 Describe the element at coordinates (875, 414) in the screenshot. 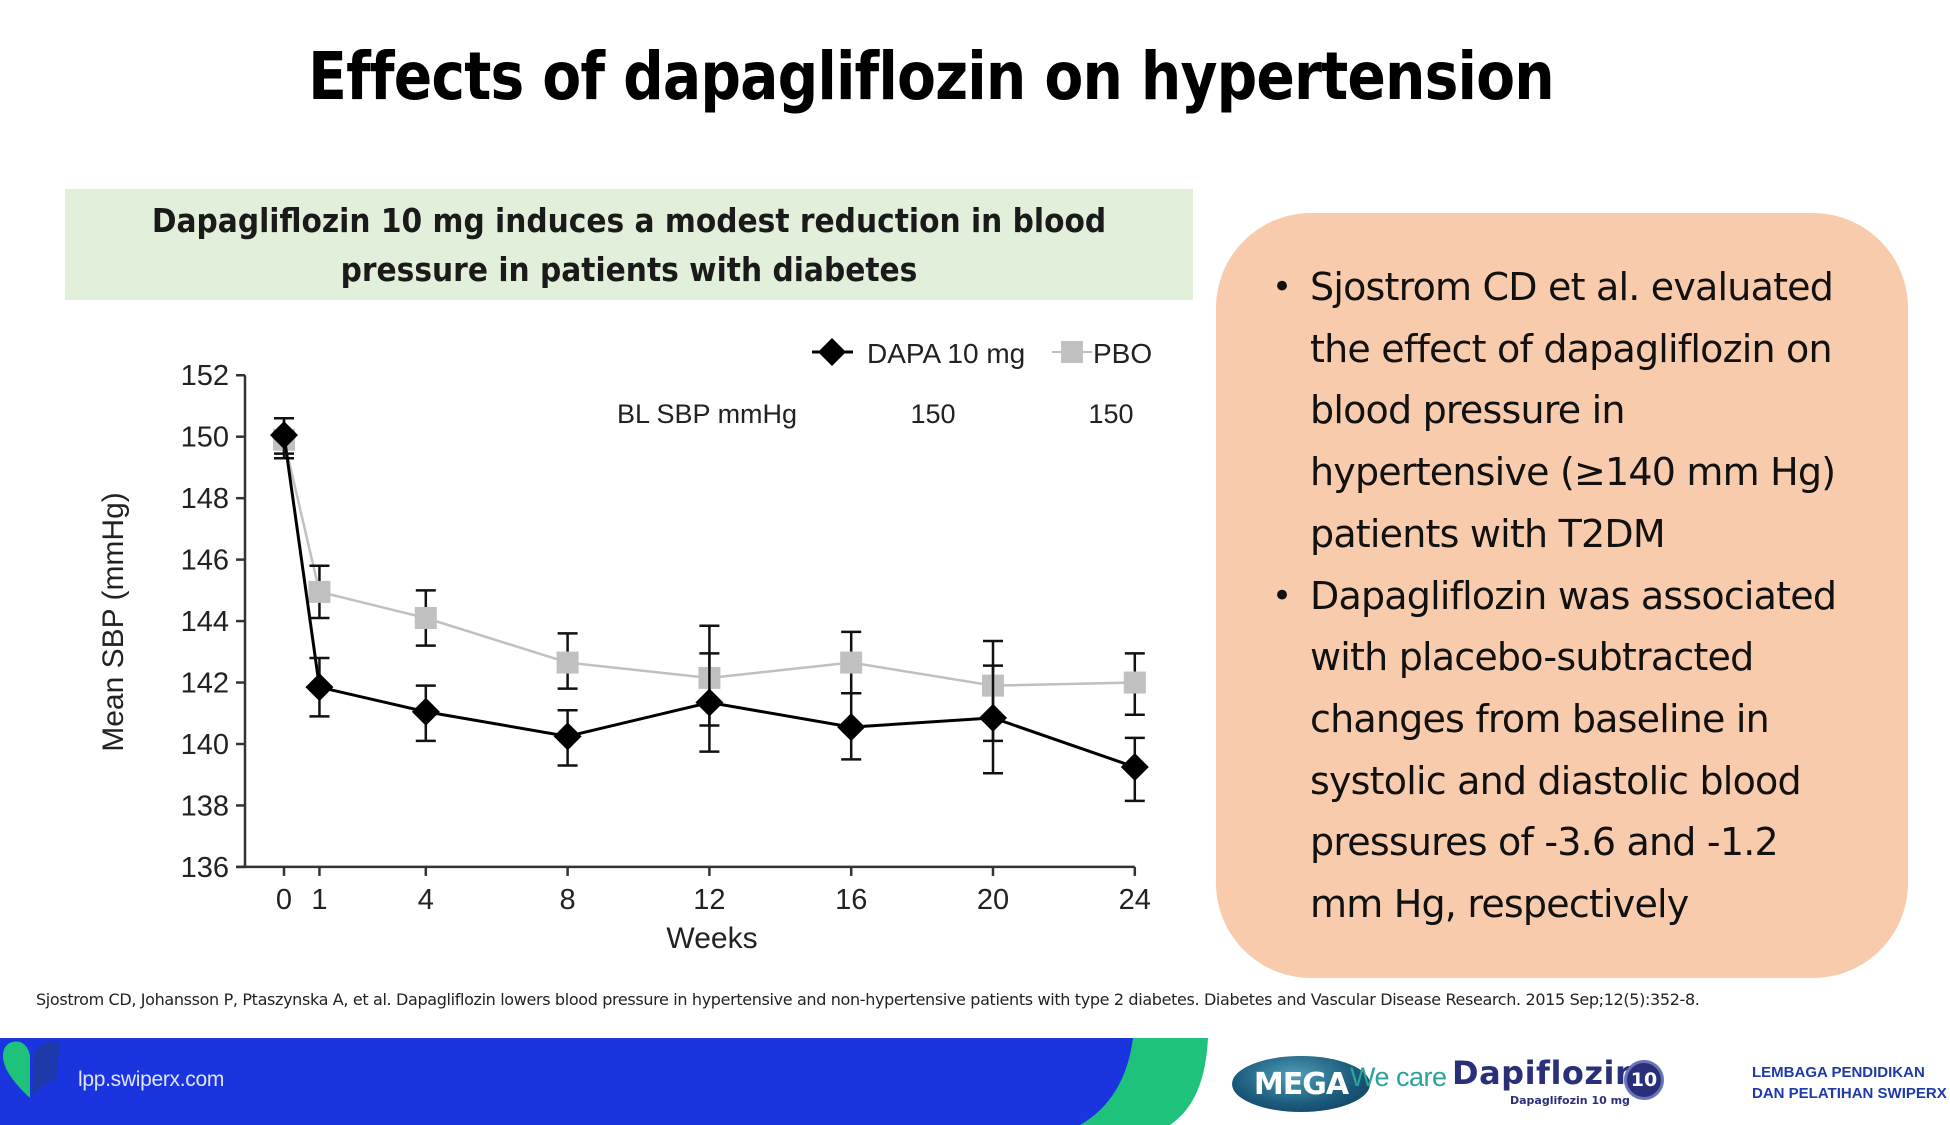

I see `baseline-row: BL SBP mmHg 150 150` at that location.